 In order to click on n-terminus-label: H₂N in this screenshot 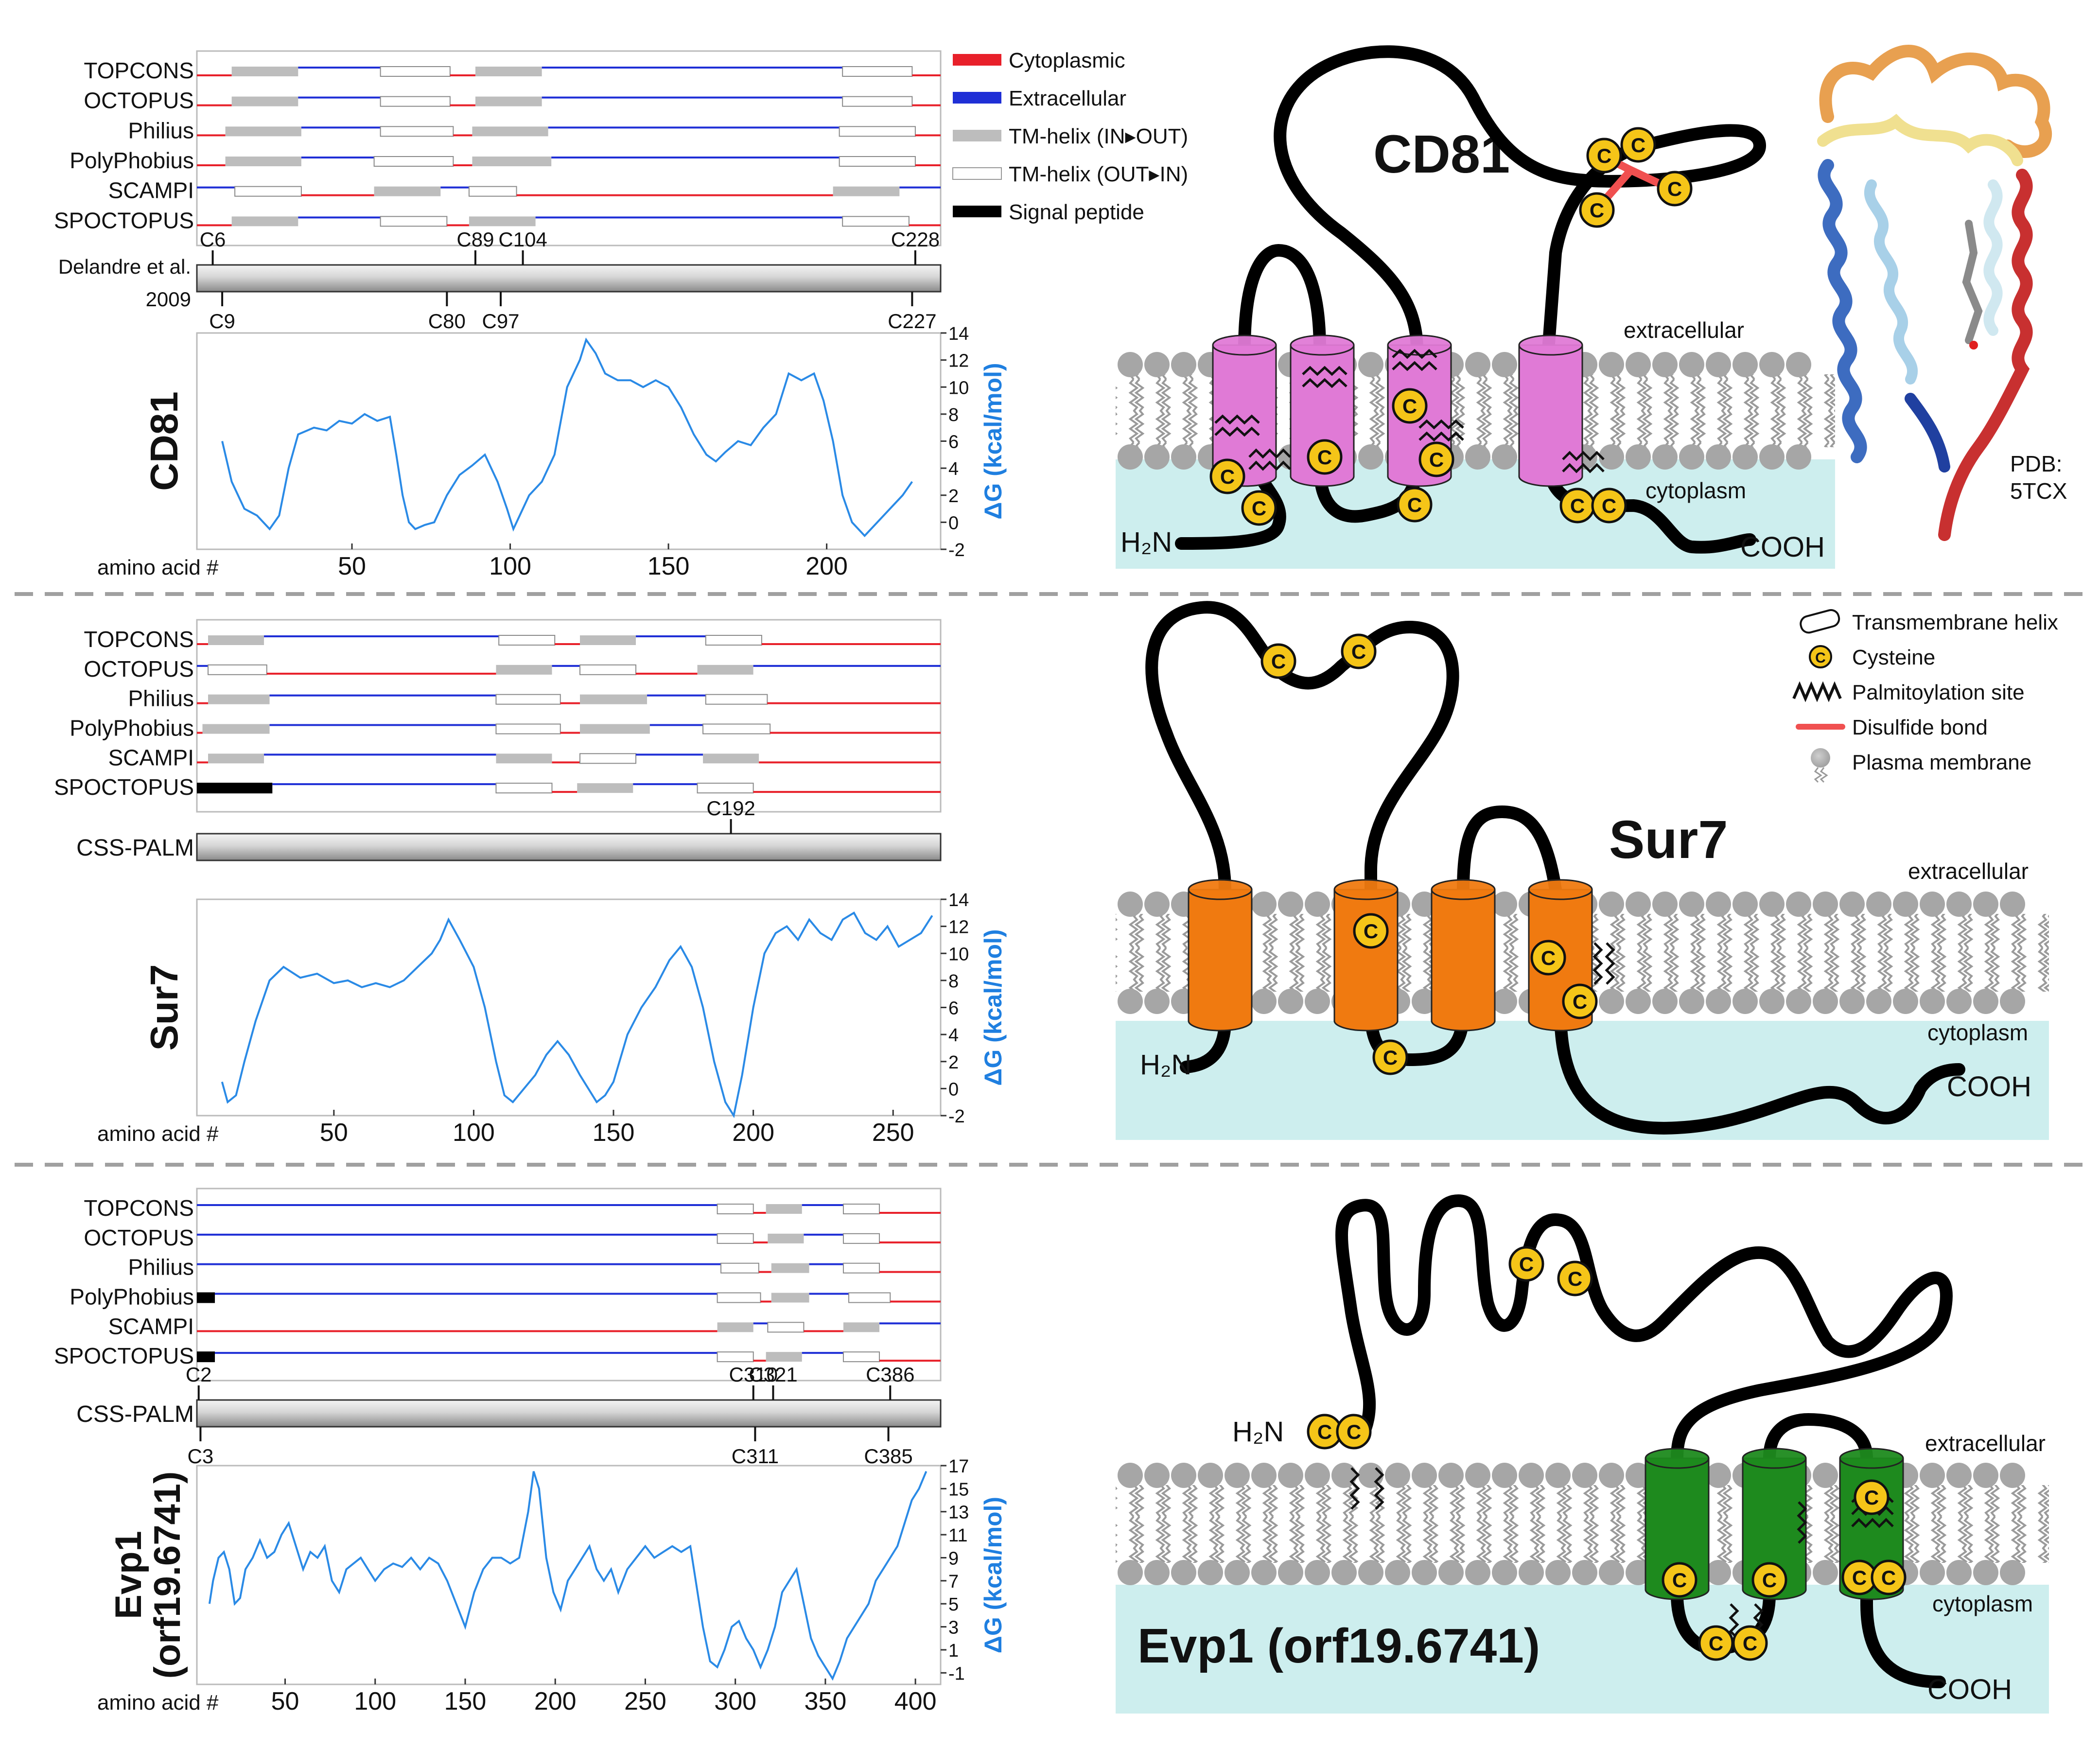, I will do `click(1258, 1432)`.